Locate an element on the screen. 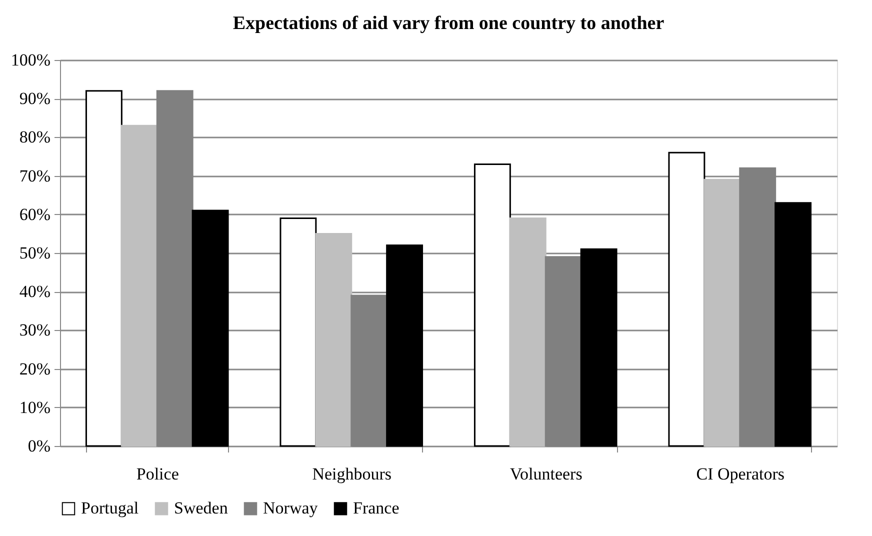 Image resolution: width=872 pixels, height=536 pixels. y-tick-label: 60% is located at coordinates (34, 214).